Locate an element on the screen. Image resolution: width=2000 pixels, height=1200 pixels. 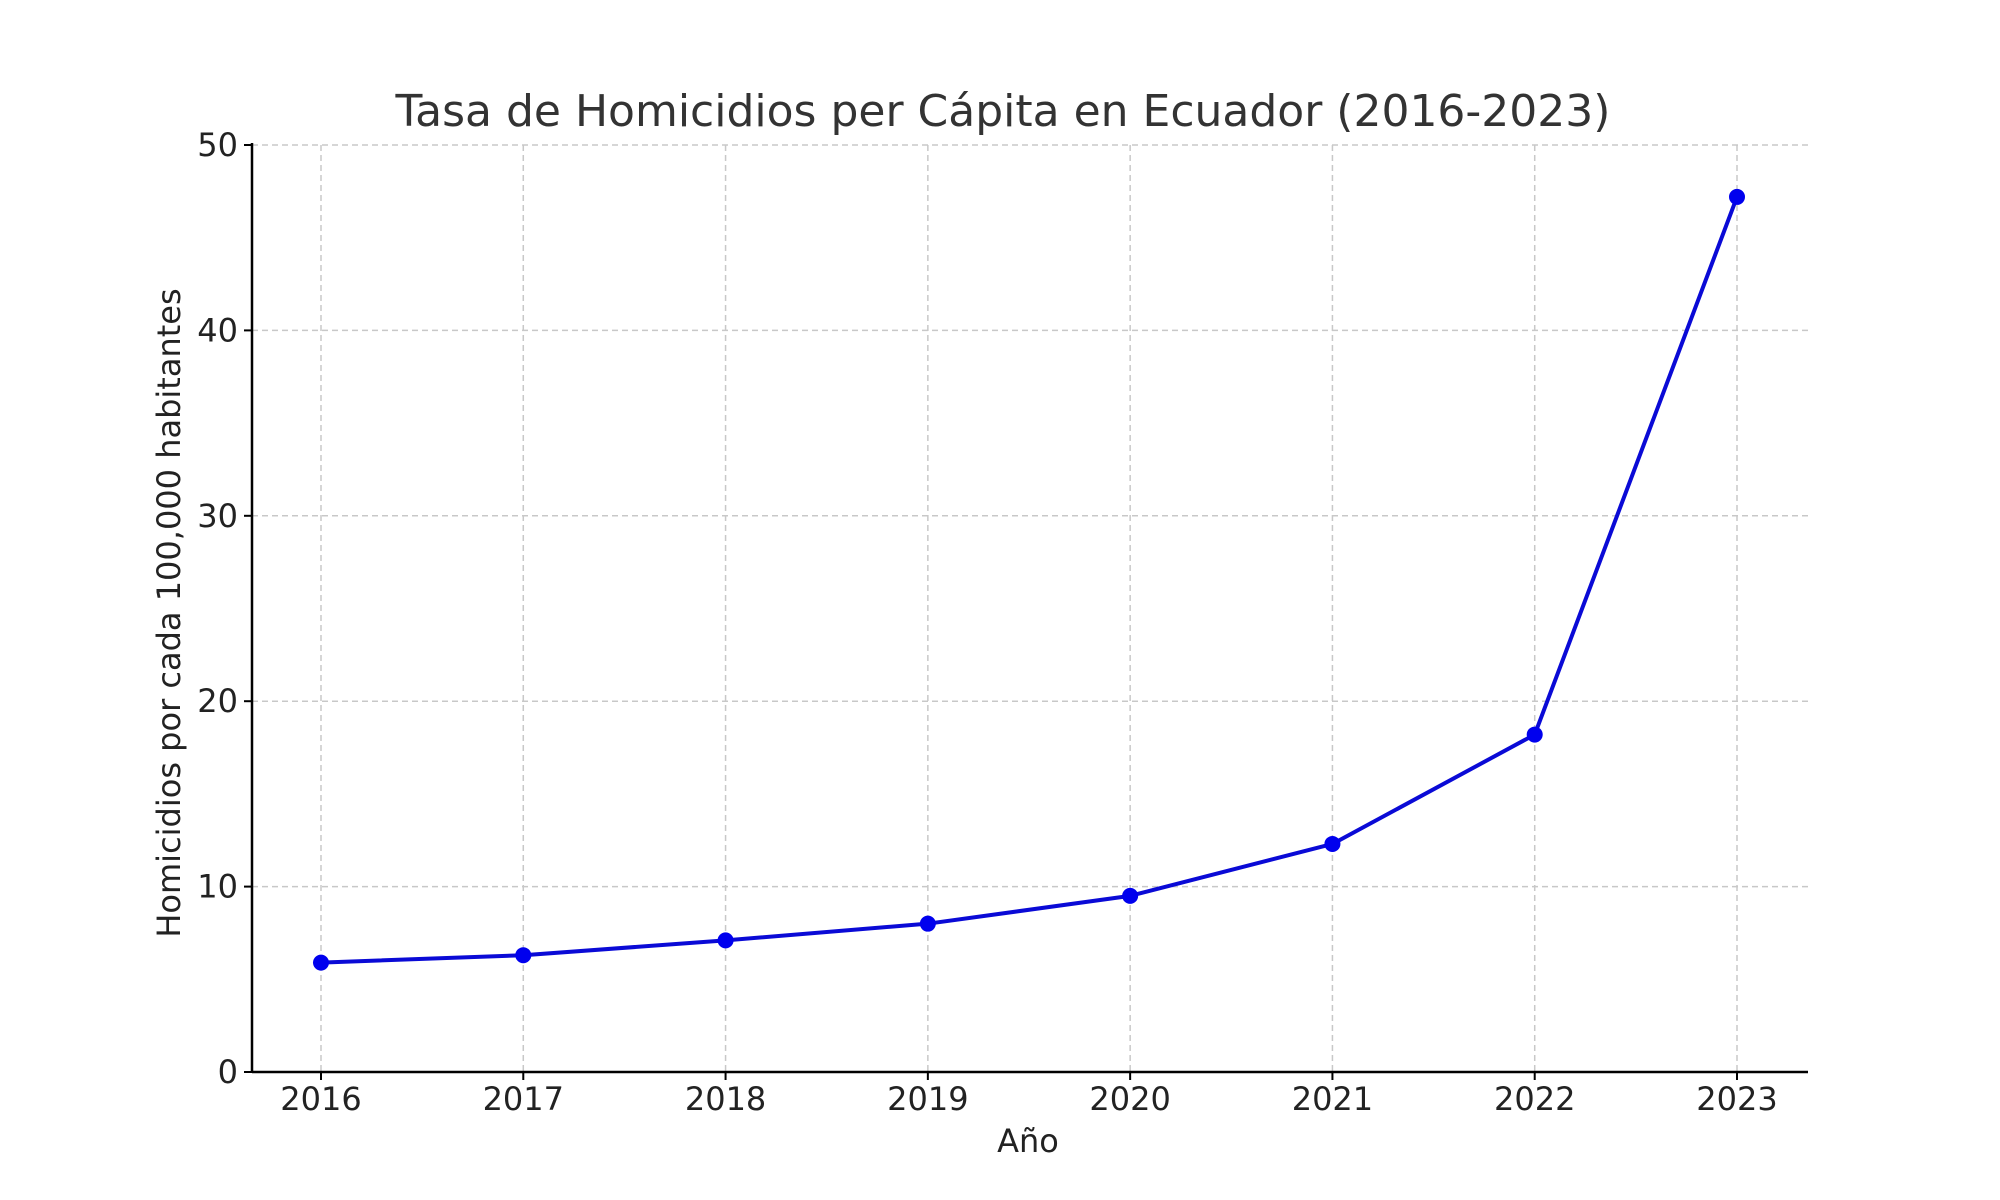
y-tick-label: 30 is located at coordinates (217, 516).